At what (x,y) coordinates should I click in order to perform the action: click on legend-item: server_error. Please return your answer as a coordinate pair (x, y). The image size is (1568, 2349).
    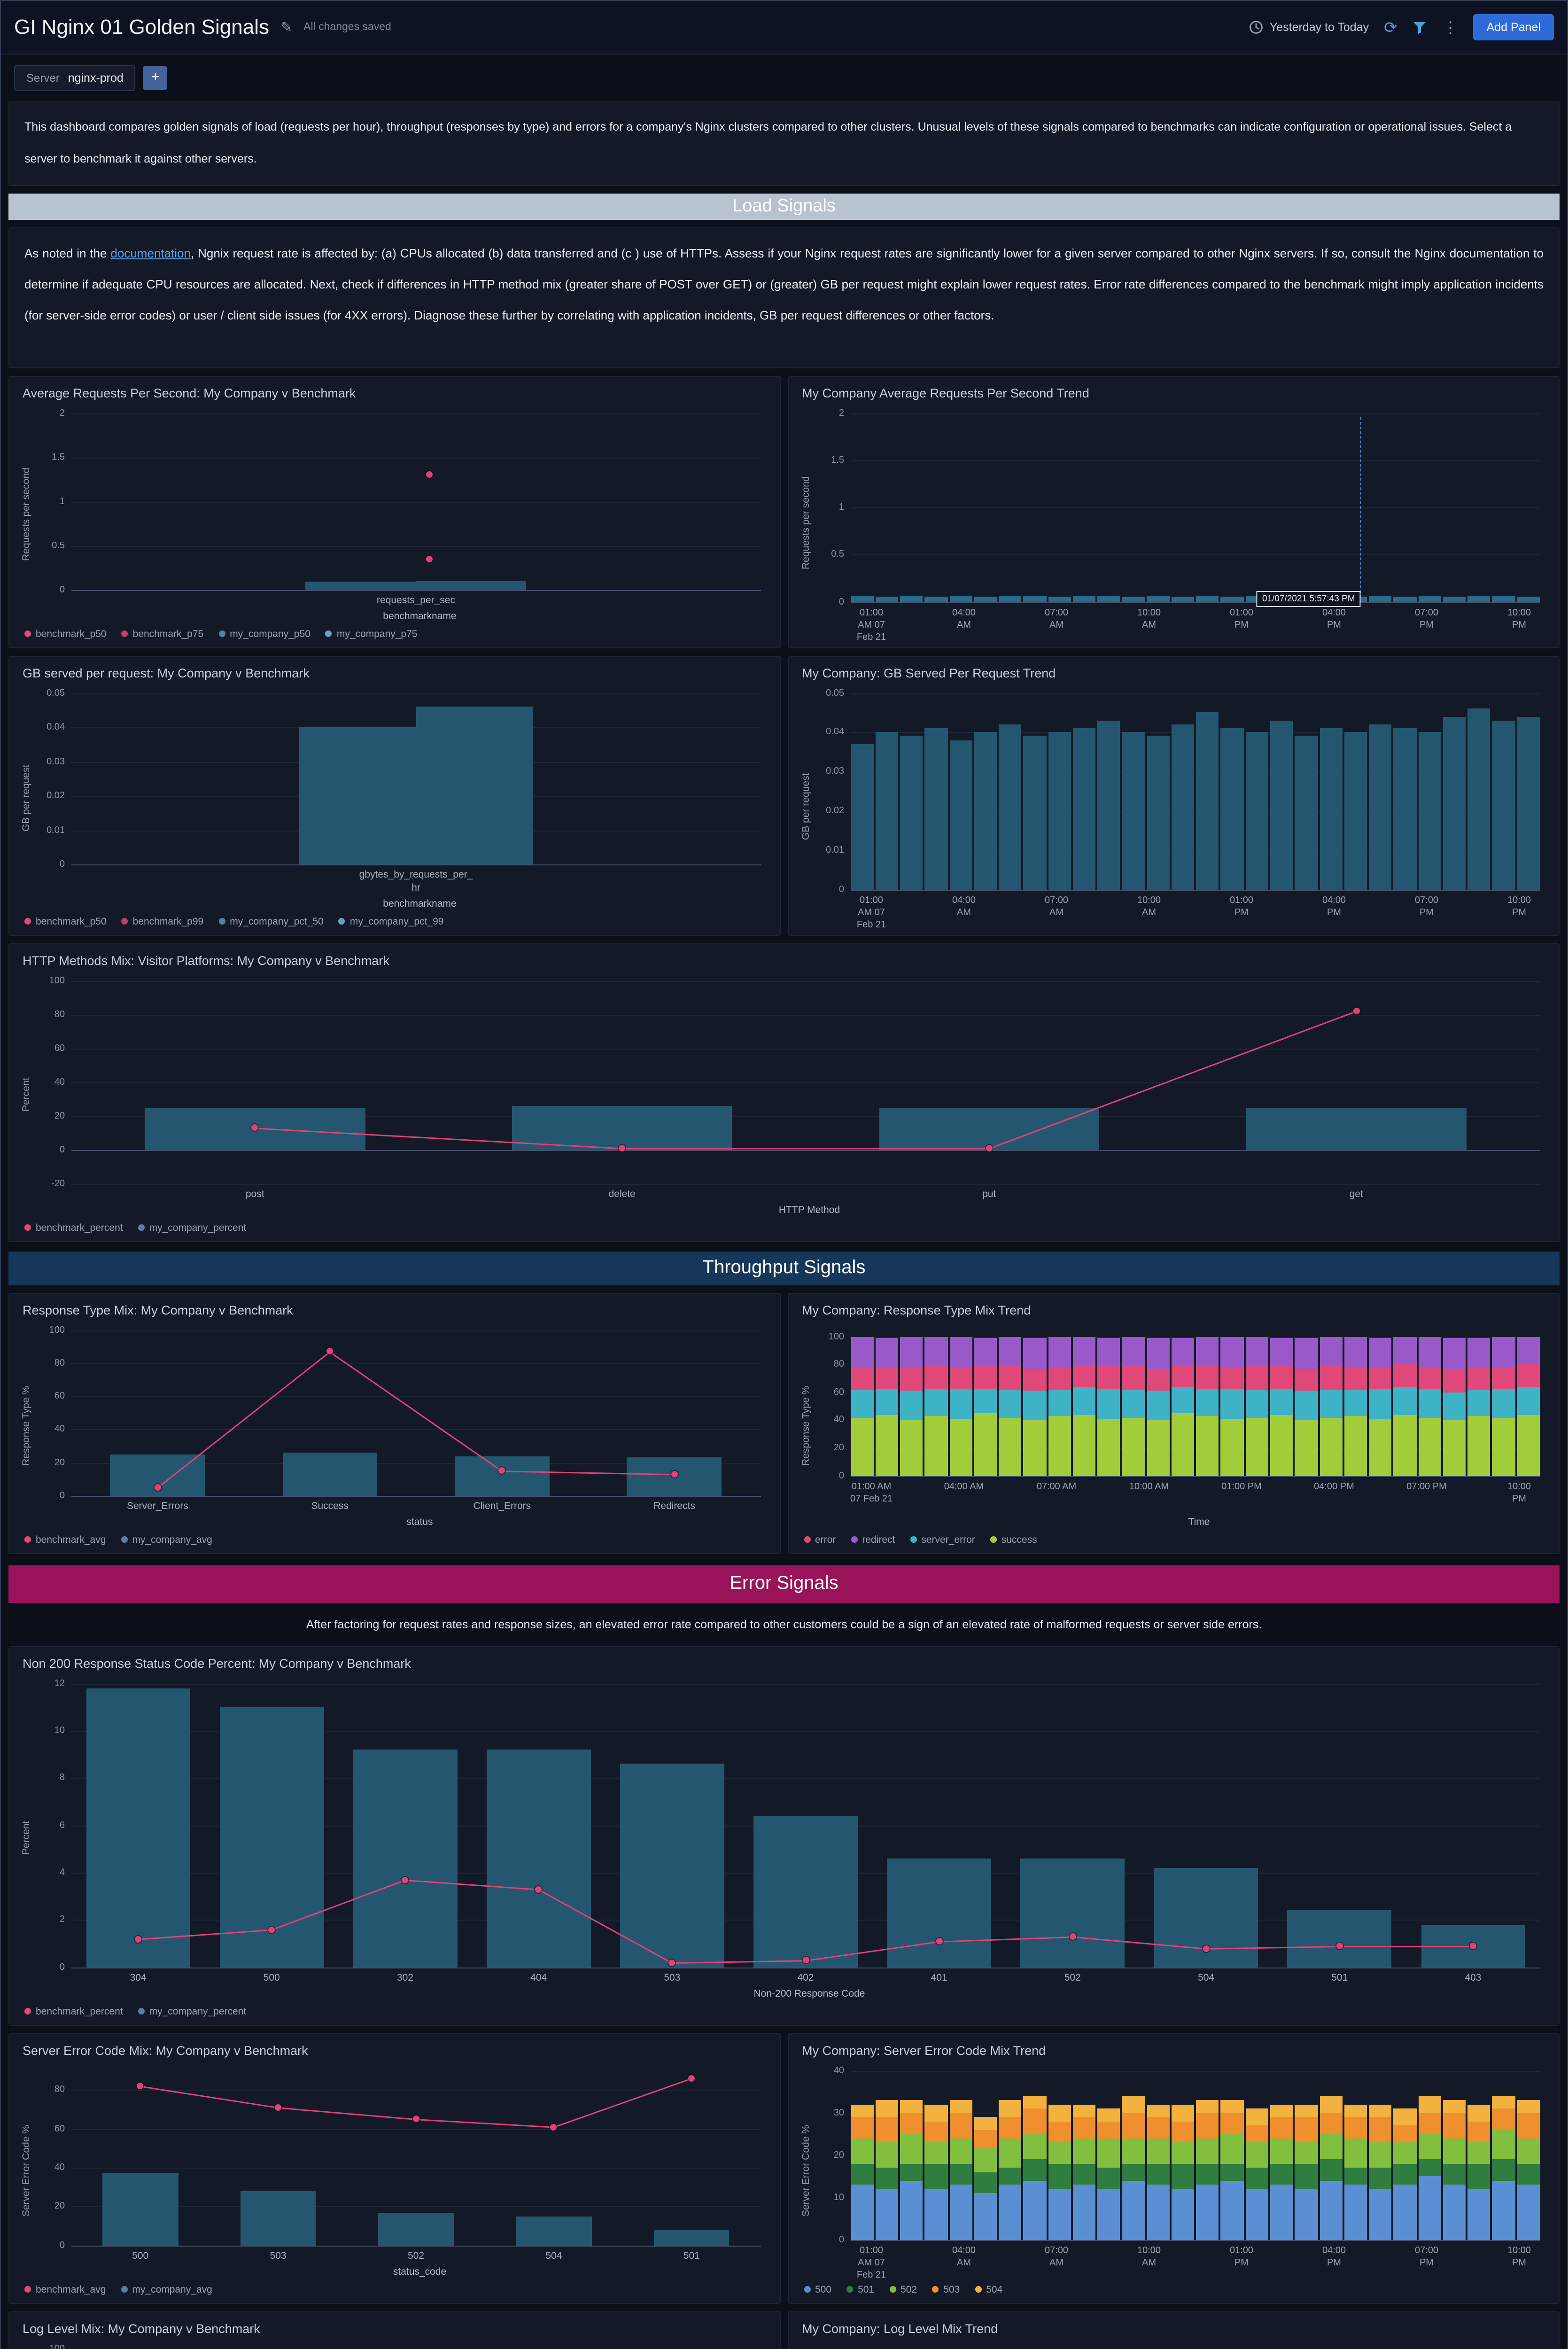
    Looking at the image, I should click on (942, 1539).